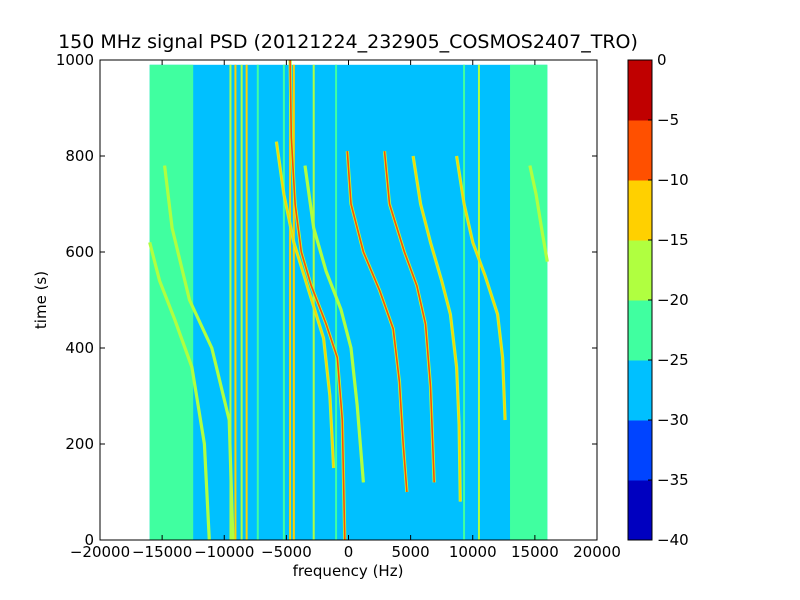 This screenshot has width=800, height=600. Describe the element at coordinates (79, 444) in the screenshot. I see `y-tick-label: 200` at that location.